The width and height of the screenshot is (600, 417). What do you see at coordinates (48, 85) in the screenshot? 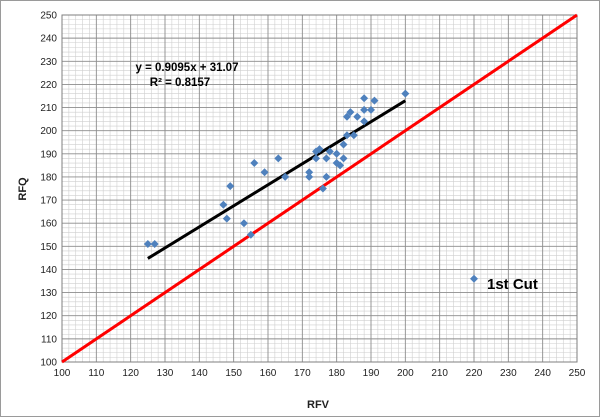
I see `y-tick-label: 220` at bounding box center [48, 85].